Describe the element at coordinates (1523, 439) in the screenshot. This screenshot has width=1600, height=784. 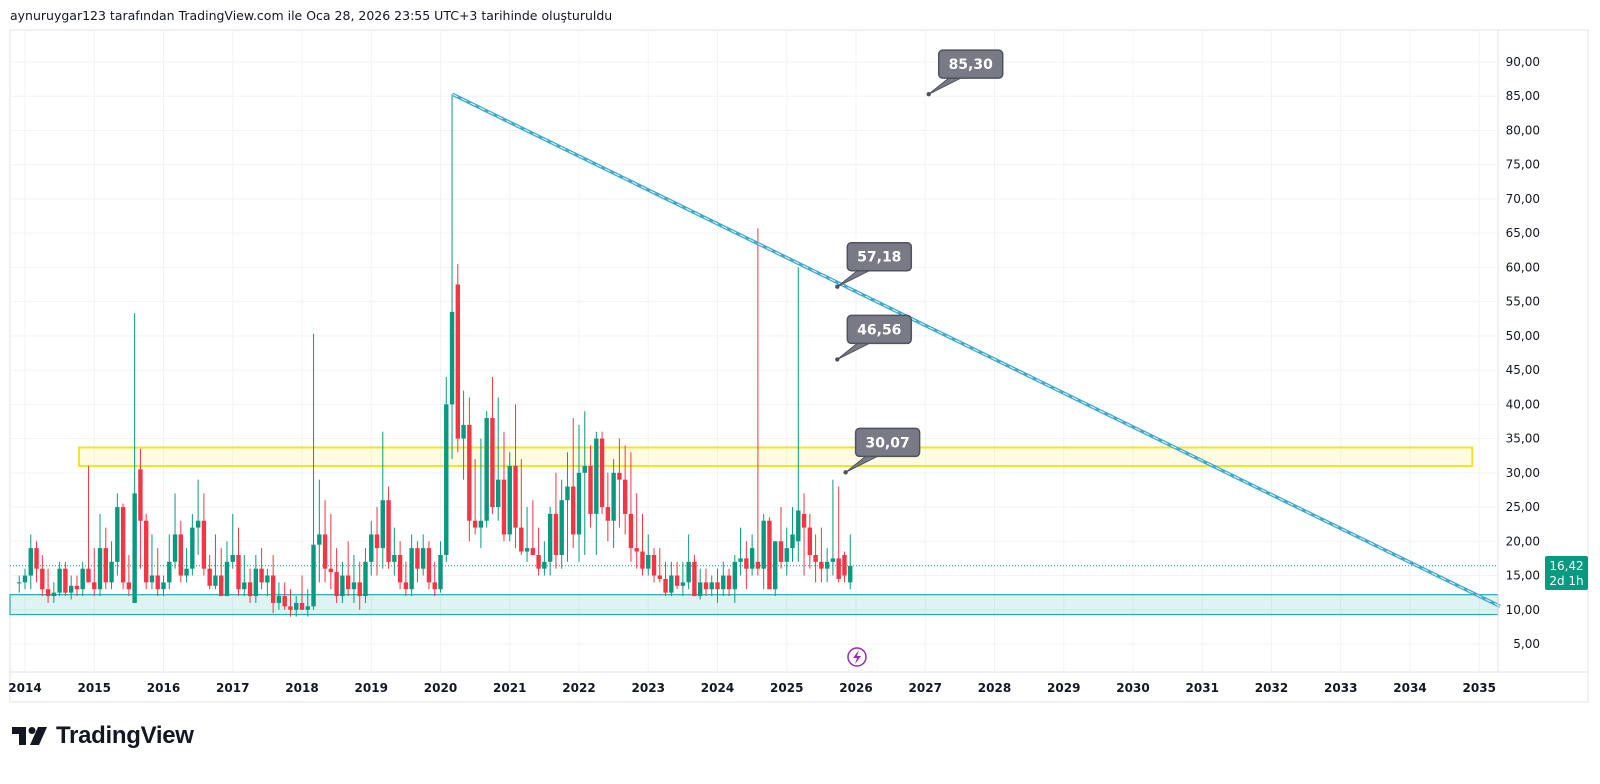
I see `price-tick-label: 35,00` at that location.